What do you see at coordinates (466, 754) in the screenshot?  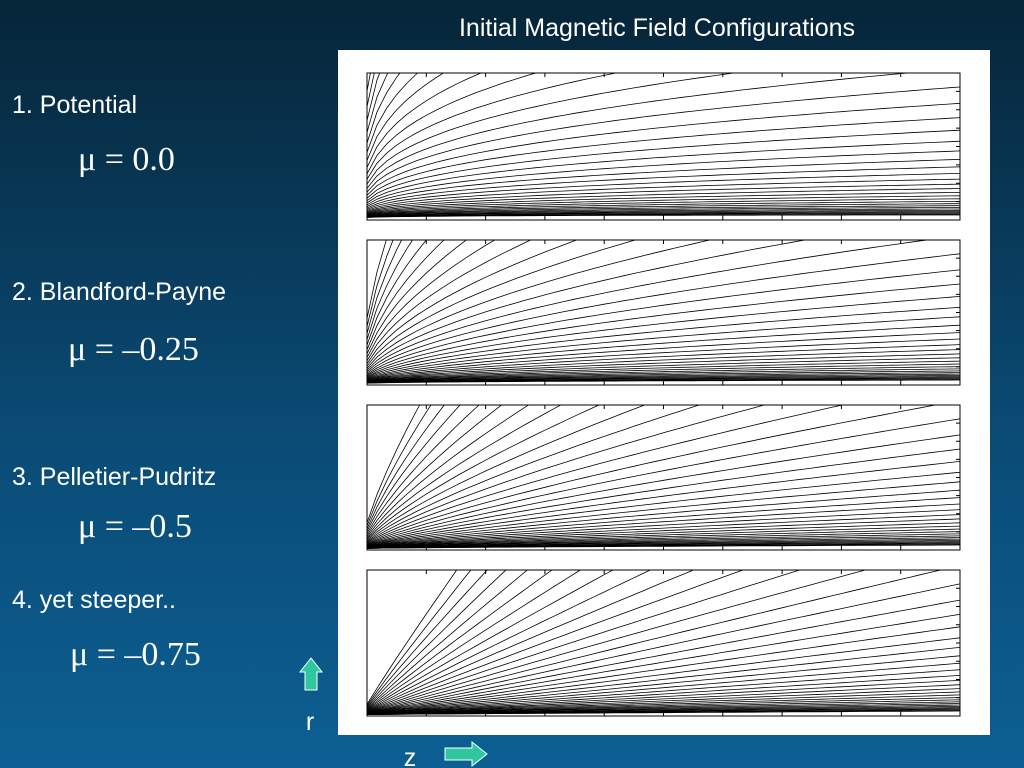 I see `z-arrow` at bounding box center [466, 754].